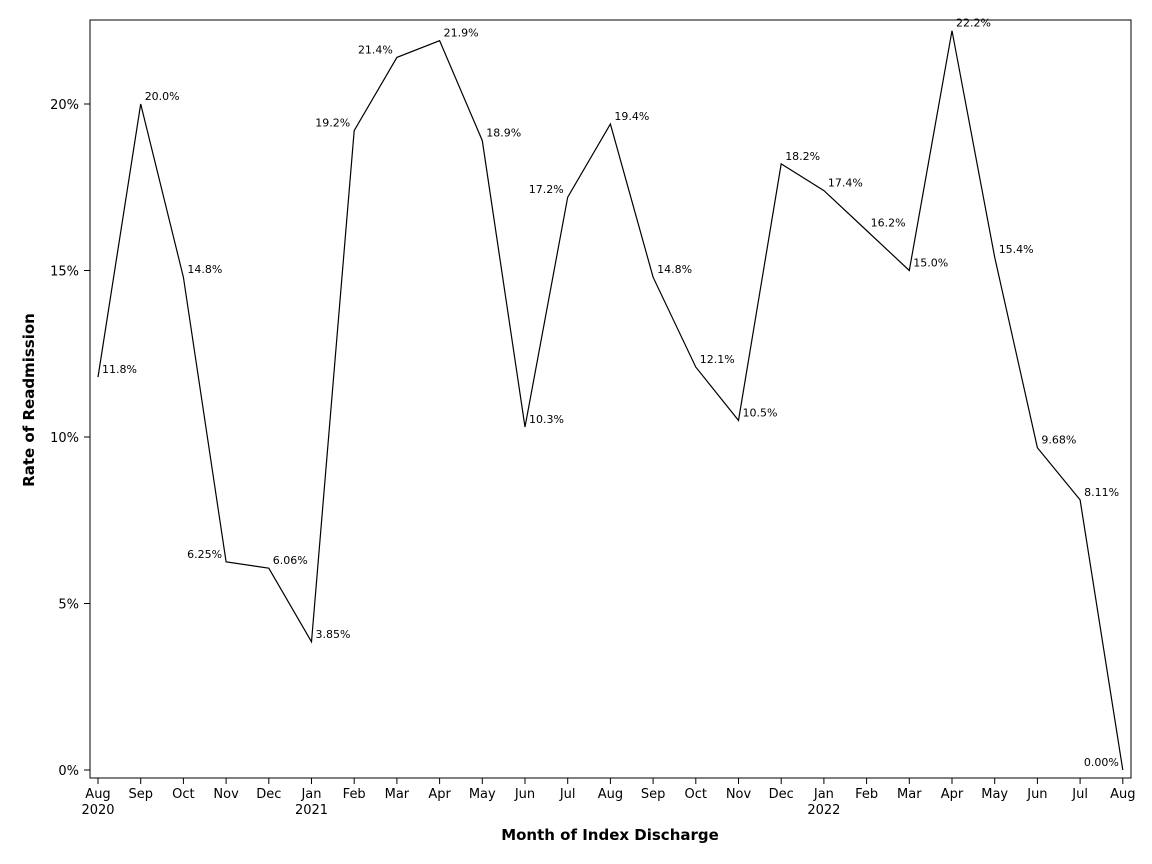 The height and width of the screenshot is (864, 1152). What do you see at coordinates (1058, 440) in the screenshot?
I see `data-label: 9.68%` at bounding box center [1058, 440].